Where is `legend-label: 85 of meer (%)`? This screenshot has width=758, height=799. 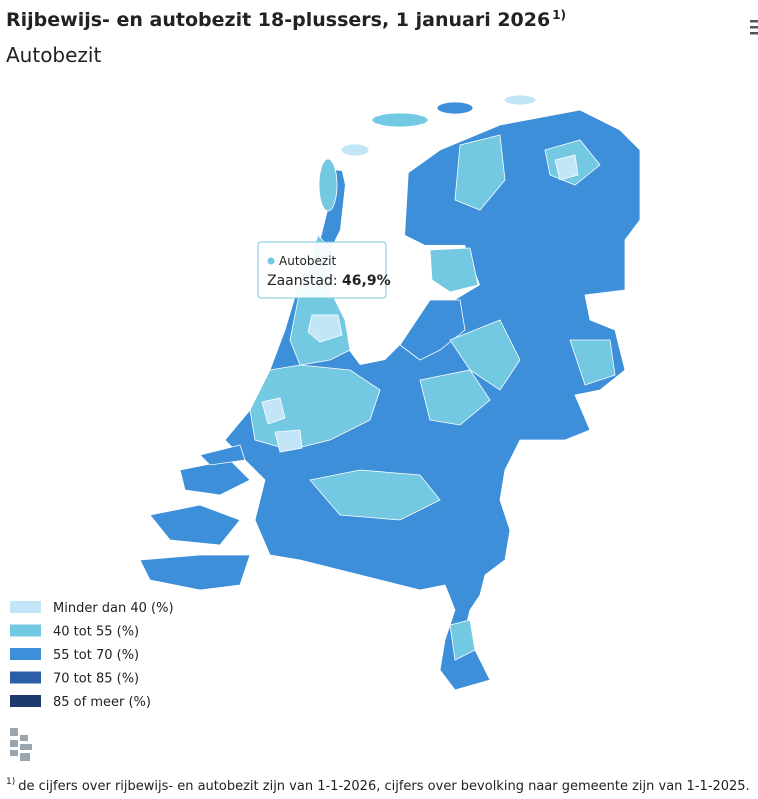 legend-label: 85 of meer (%) is located at coordinates (102, 702).